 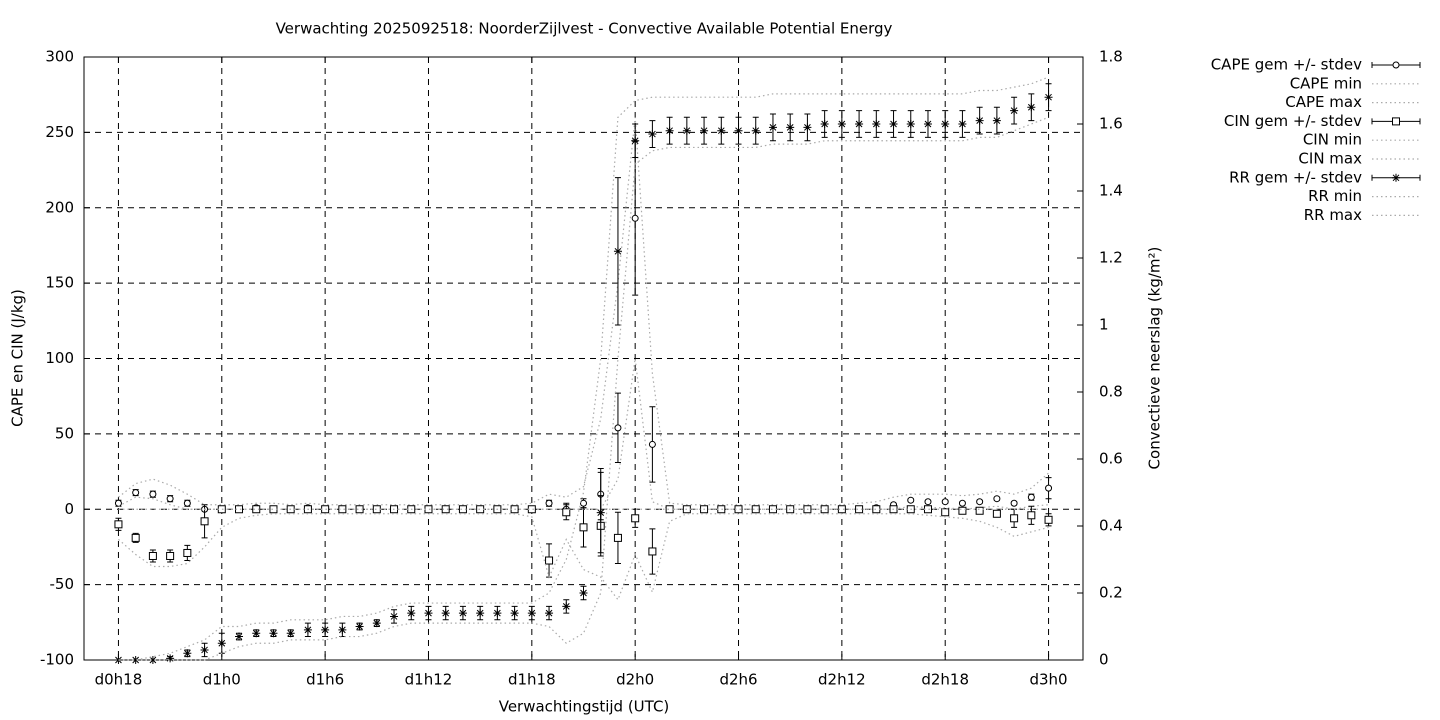 I want to click on y-tick-label: 250, so click(x=59, y=132).